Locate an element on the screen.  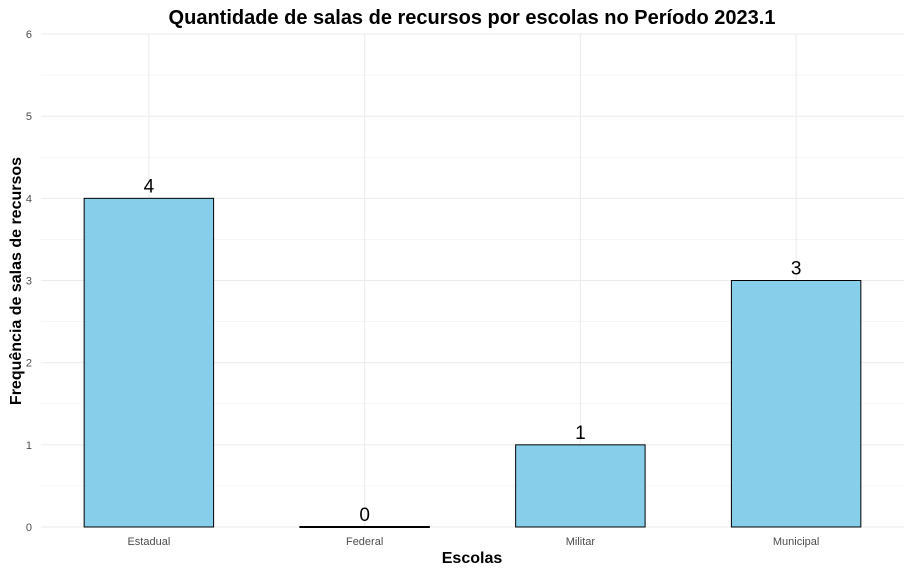
y-axis-title: Frequência de salas de recursos is located at coordinates (16, 281).